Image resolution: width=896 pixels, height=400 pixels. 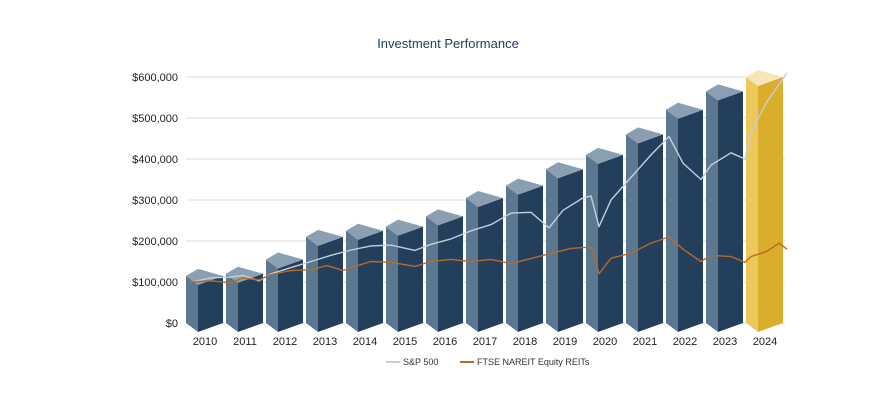 I want to click on legend-item-sp500: S&P 500, so click(x=412, y=362).